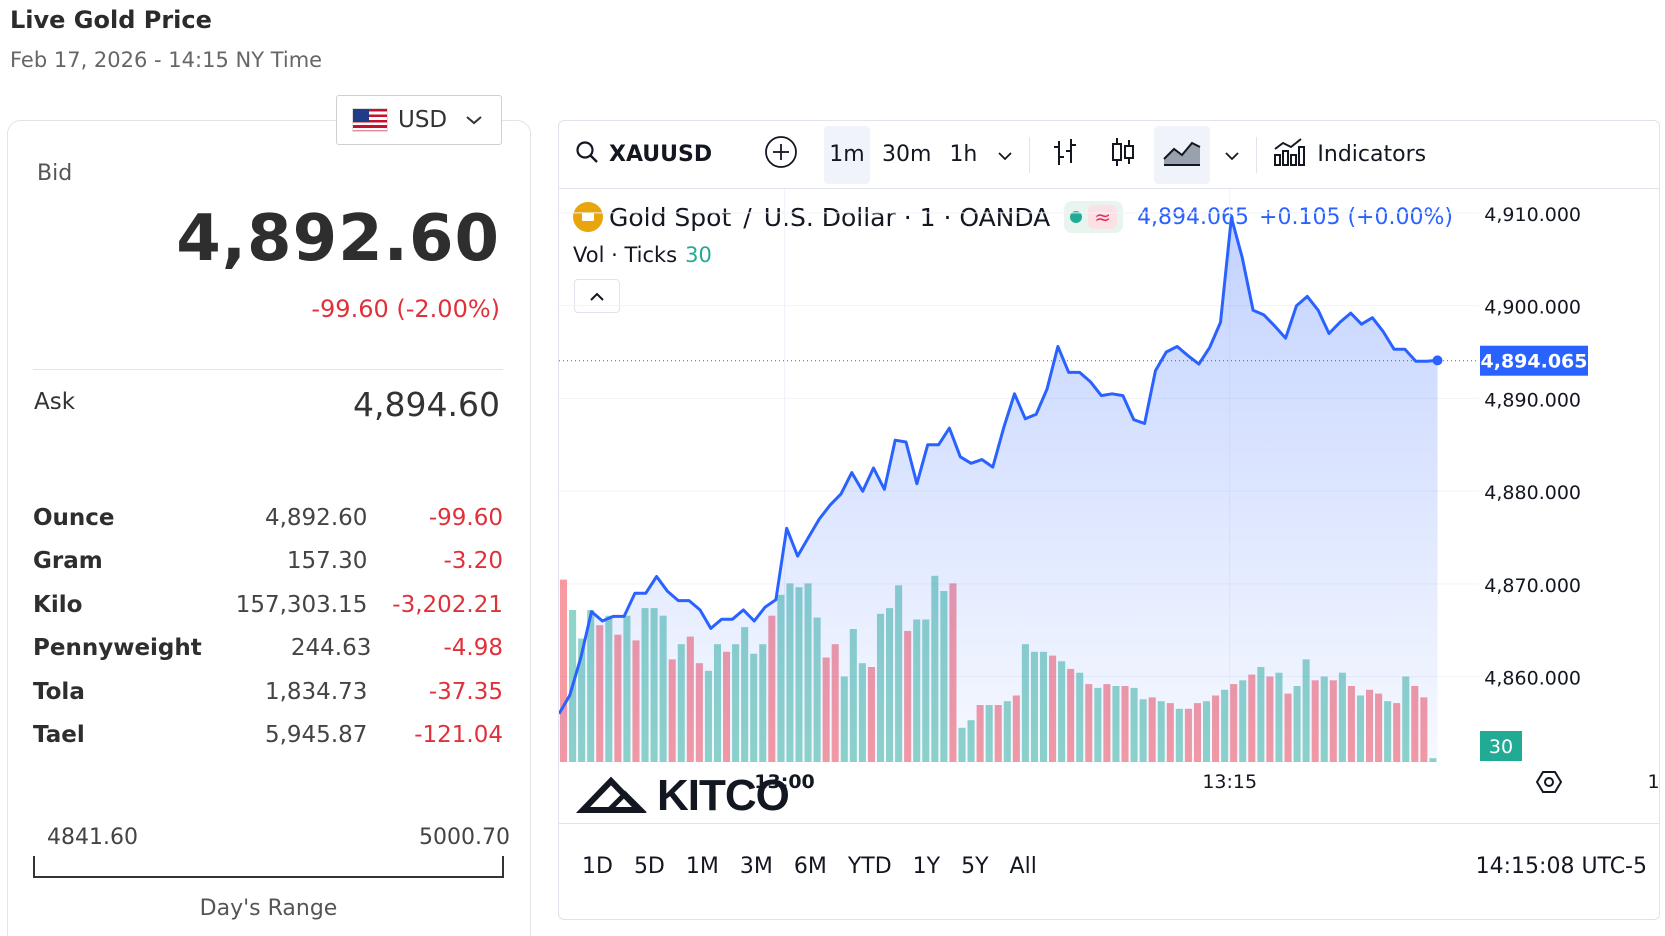  What do you see at coordinates (268, 908) in the screenshot?
I see `day-range-caption: Day's Range` at bounding box center [268, 908].